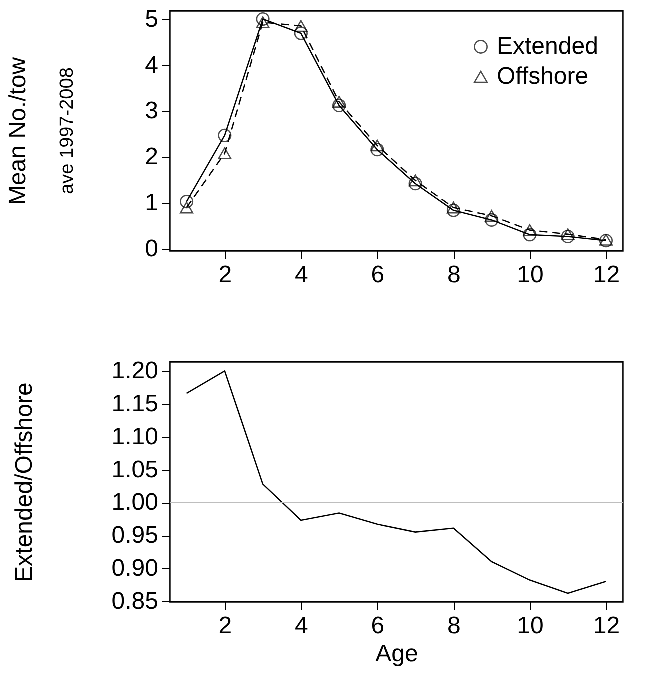 The image size is (655, 696). Describe the element at coordinates (151, 19) in the screenshot. I see `y-tick-label: 5` at that location.